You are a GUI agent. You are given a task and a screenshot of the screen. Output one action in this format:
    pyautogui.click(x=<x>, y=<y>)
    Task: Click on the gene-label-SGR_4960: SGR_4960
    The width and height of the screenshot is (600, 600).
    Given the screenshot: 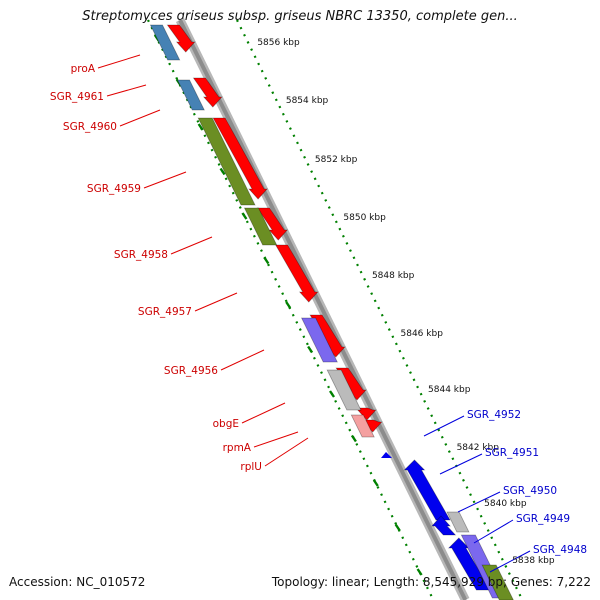 What is the action you would take?
    pyautogui.click(x=90, y=127)
    